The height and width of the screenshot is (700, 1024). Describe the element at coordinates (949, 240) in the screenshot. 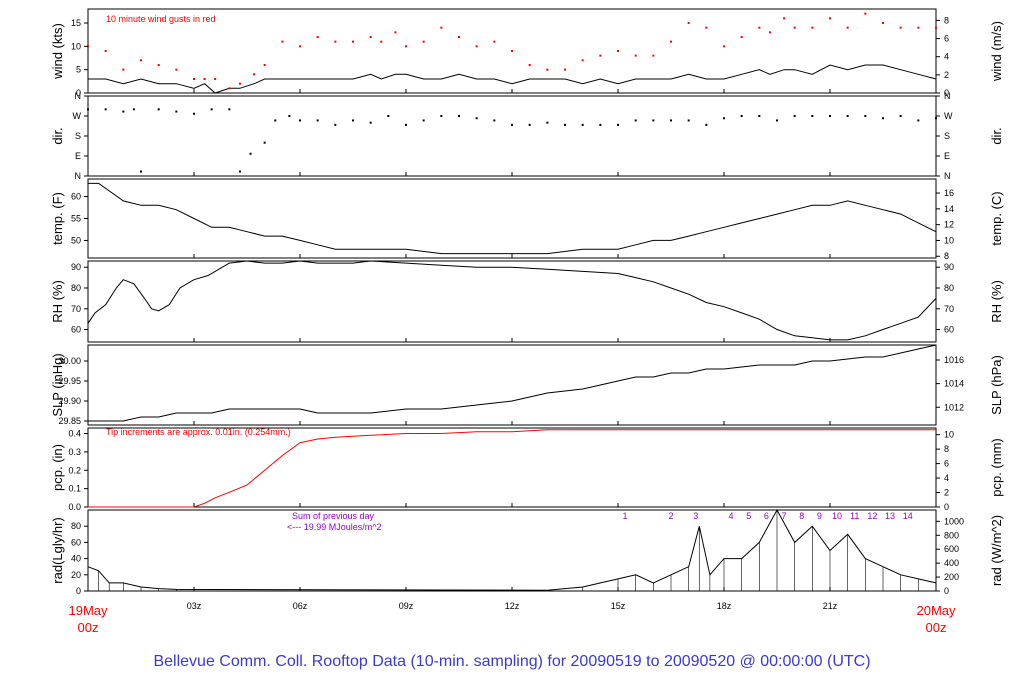

I see `tick-label-right-temp: 10` at that location.